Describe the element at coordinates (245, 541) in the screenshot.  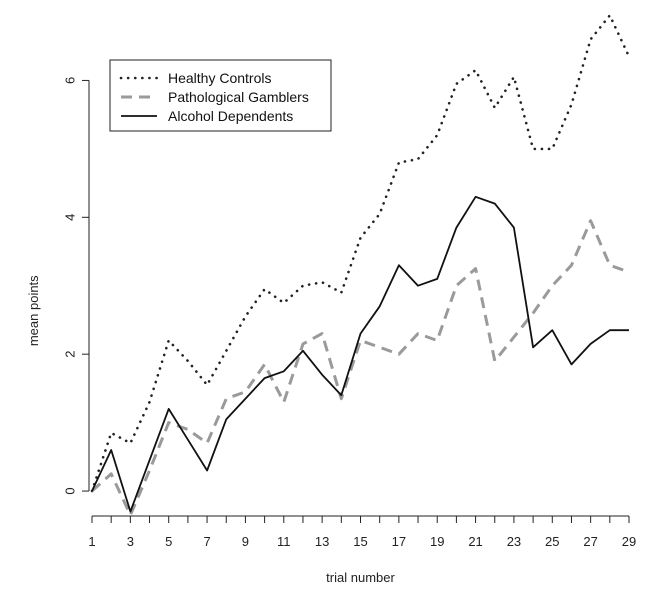
I see `x-tick-label: 9` at that location.